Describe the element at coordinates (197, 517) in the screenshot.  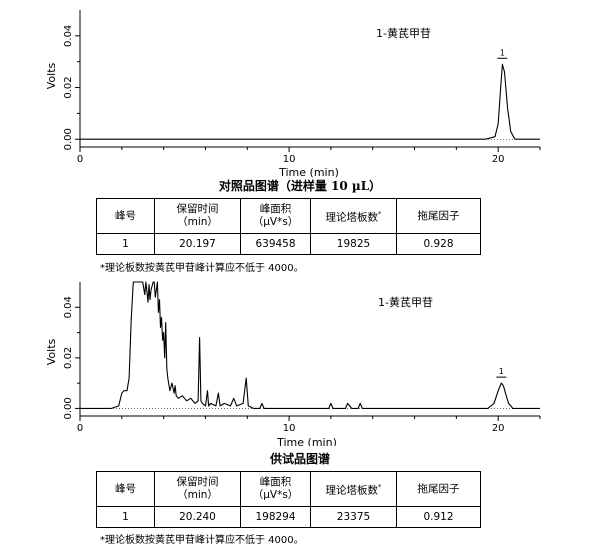
I see `table-cell: 20.240` at that location.